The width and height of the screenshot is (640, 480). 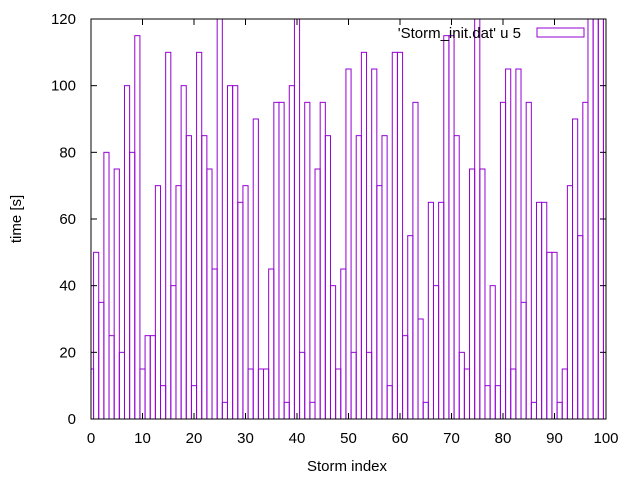 What do you see at coordinates (297, 438) in the screenshot?
I see `x-tick-label: 40` at bounding box center [297, 438].